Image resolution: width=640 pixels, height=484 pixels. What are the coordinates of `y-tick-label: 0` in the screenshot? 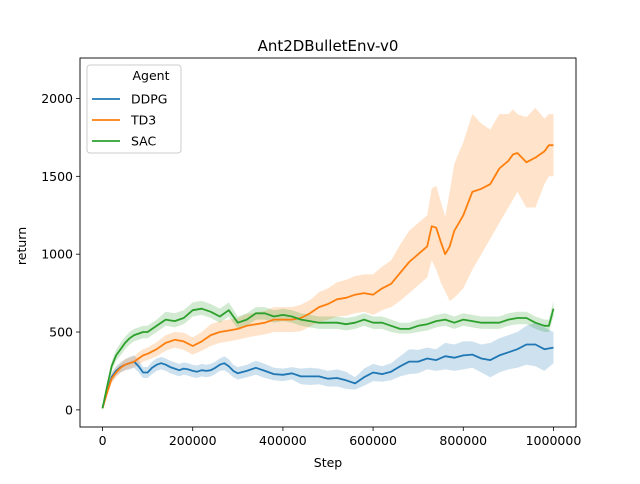 It's located at (69, 409).